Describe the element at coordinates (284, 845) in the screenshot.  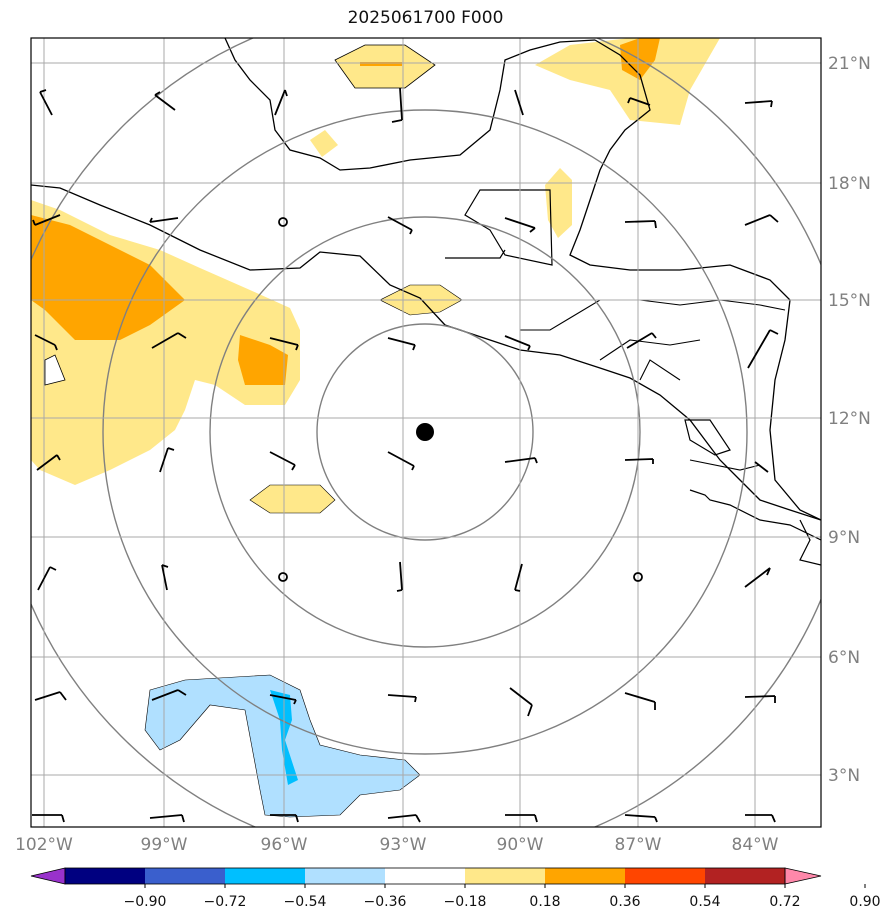
I see `lon-label: 96°W` at that location.